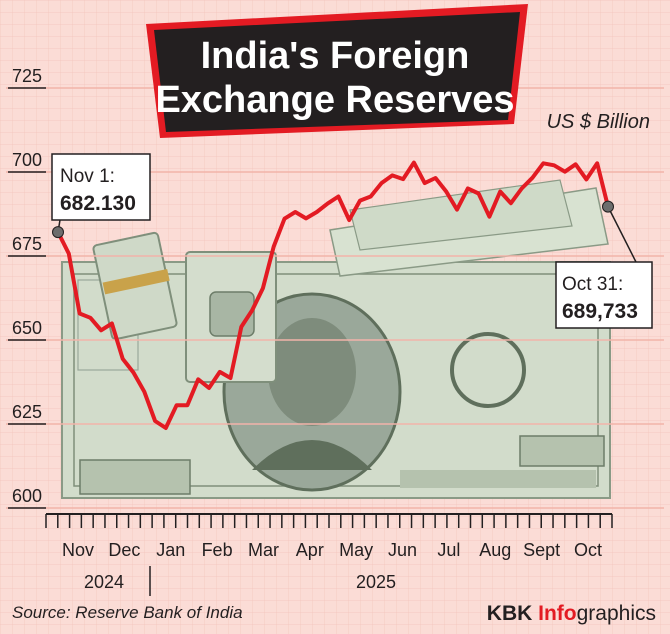 This screenshot has height=634, width=670. I want to click on x-tick-label: Jul, so click(448, 550).